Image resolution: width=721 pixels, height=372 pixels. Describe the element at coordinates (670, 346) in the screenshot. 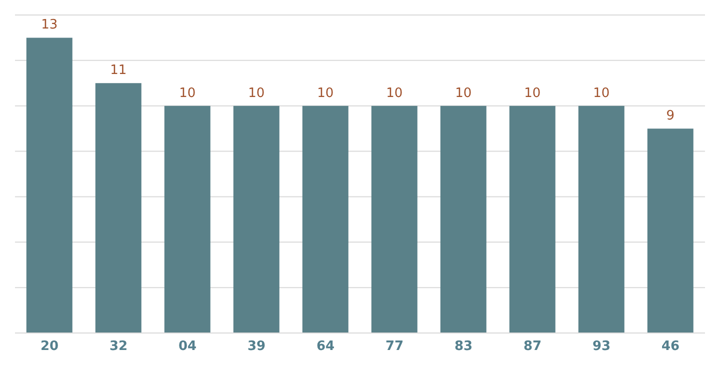

I see `x-tick-label: 46` at that location.